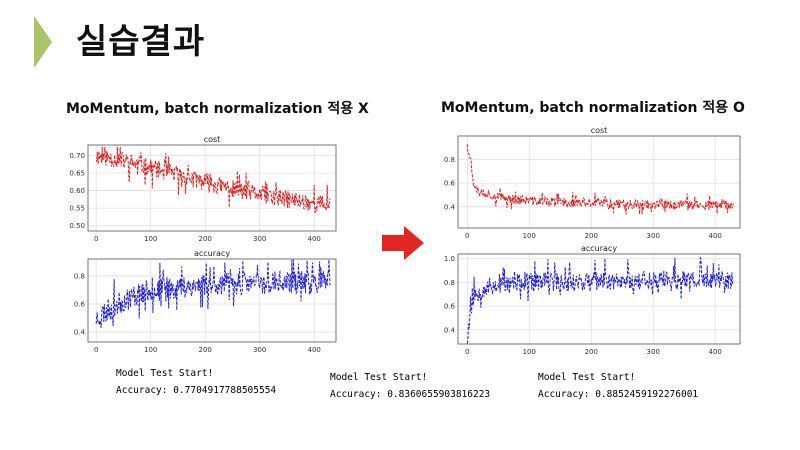 This screenshot has width=800, height=450. I want to click on left-cost-chart: cost 0 100 200 300 400 0.50 0.55 0.60 0.65 0.70, so click(197, 187).